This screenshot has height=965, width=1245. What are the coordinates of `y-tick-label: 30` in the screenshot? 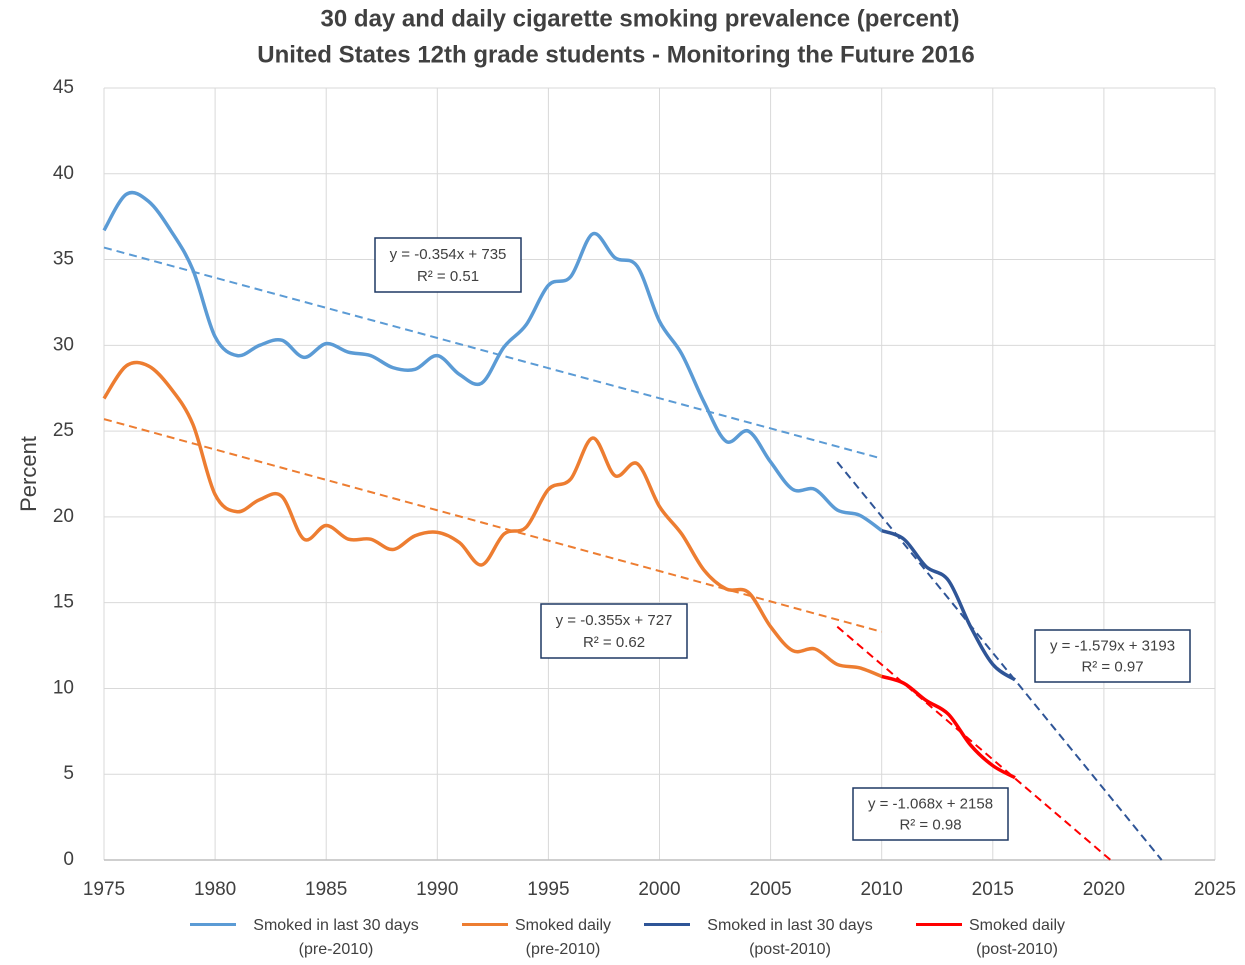 It's located at (63, 344).